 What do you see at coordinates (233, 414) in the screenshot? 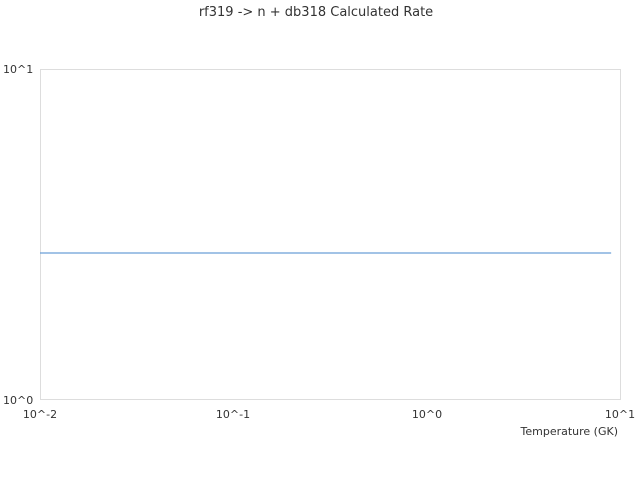
I see `x-tick-label: 10^-1` at bounding box center [233, 414].